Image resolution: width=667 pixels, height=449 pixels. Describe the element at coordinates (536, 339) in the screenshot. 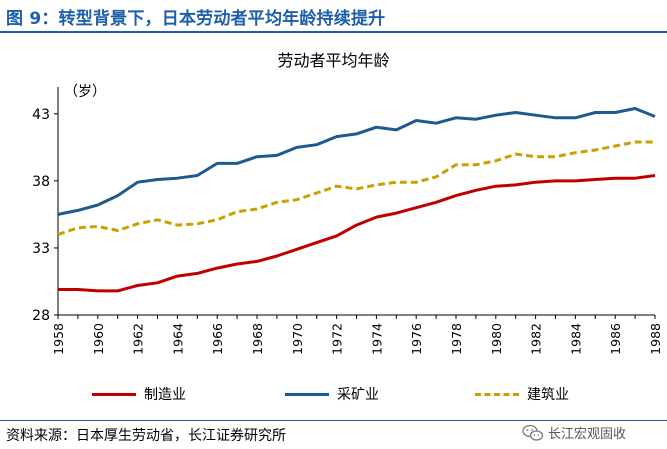

I see `x-tick-label: 1982` at that location.